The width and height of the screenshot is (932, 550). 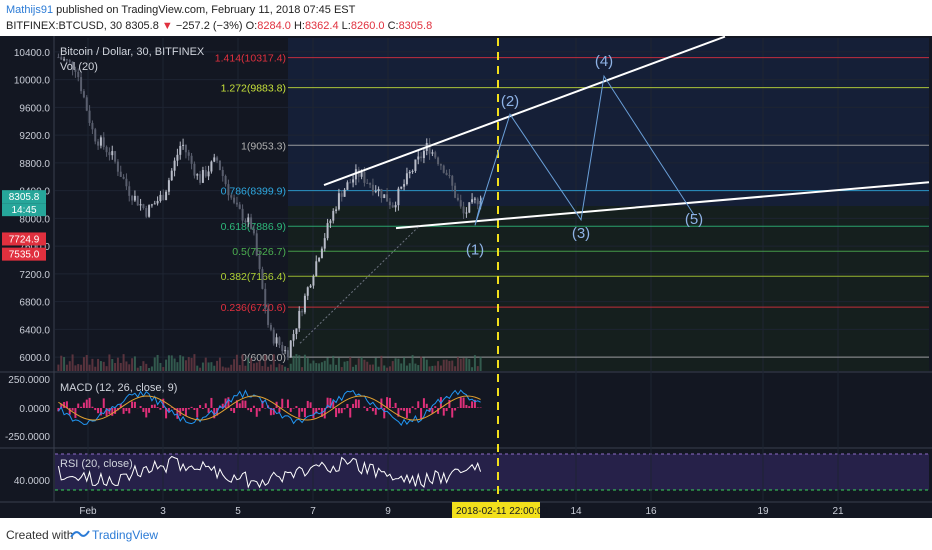 What do you see at coordinates (651, 511) in the screenshot?
I see `x-tick-label-6: 16` at bounding box center [651, 511].